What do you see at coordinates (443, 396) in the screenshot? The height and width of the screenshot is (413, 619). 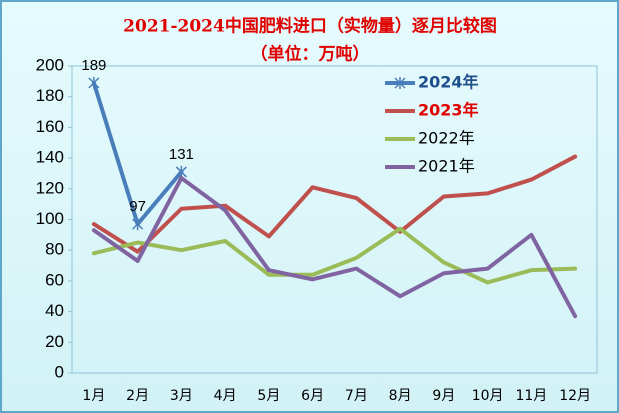 I see `x-tick-label: 9月` at bounding box center [443, 396].